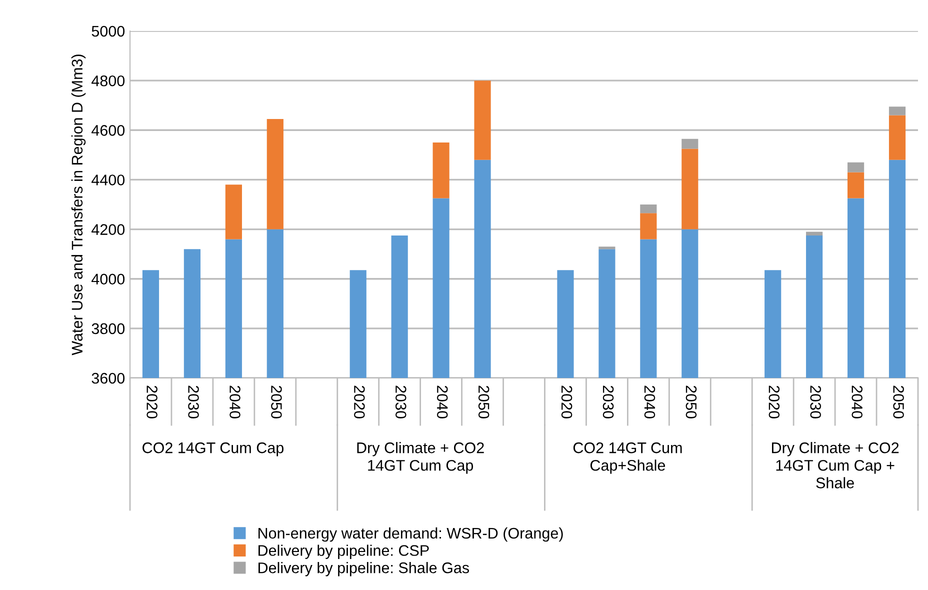 This screenshot has height=590, width=928. Describe the element at coordinates (108, 378) in the screenshot. I see `y-tick-label: 3600` at that location.